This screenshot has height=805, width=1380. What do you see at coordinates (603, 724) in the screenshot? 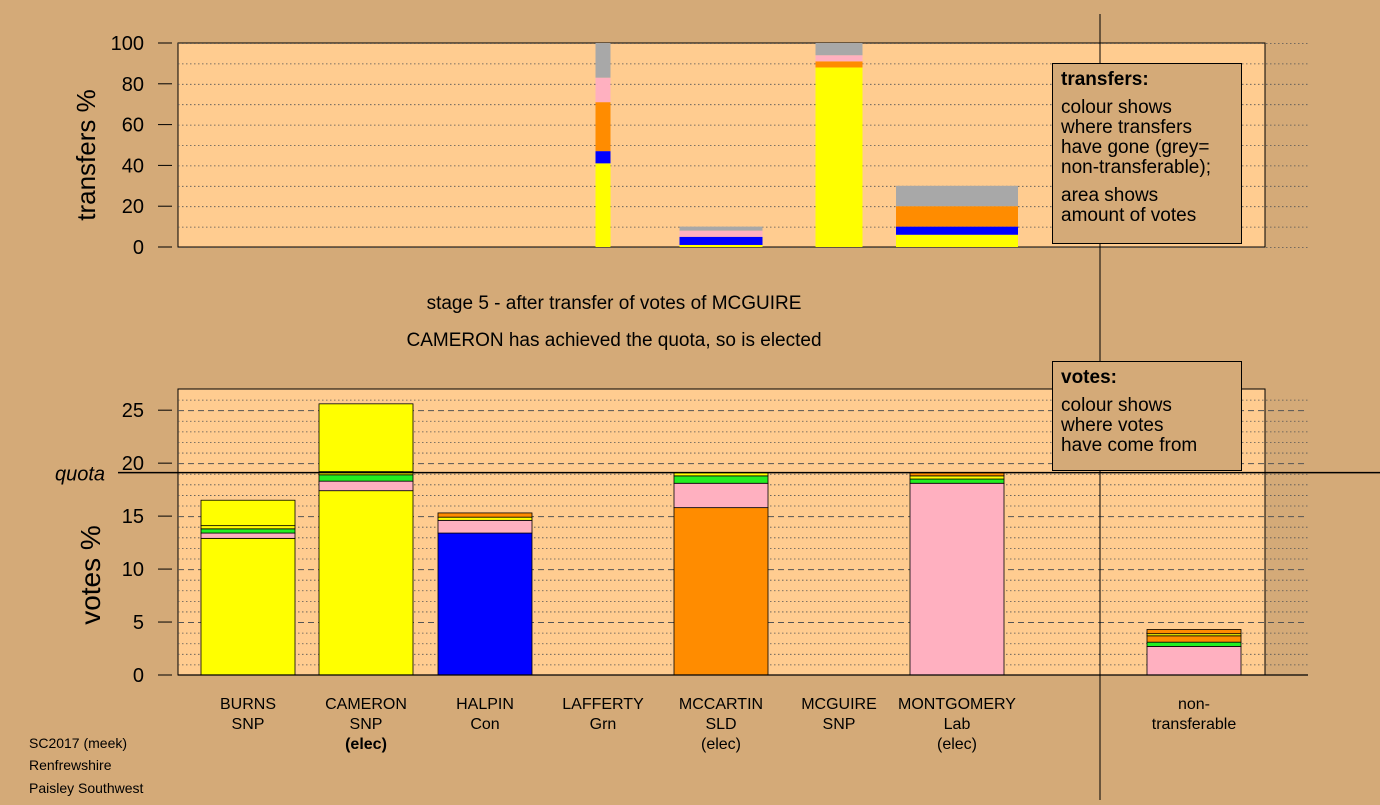
I see `candidate-party: Grn` at bounding box center [603, 724].